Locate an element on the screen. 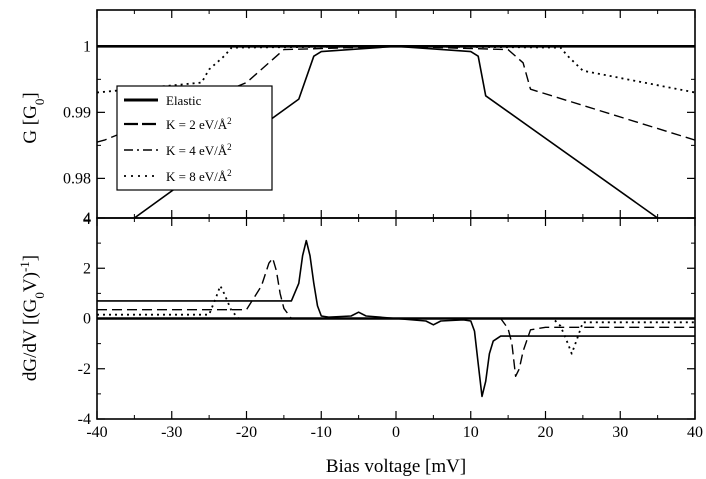 Image resolution: width=706 pixels, height=479 pixels. bottom-y-tick-label: -2 is located at coordinates (84, 369).